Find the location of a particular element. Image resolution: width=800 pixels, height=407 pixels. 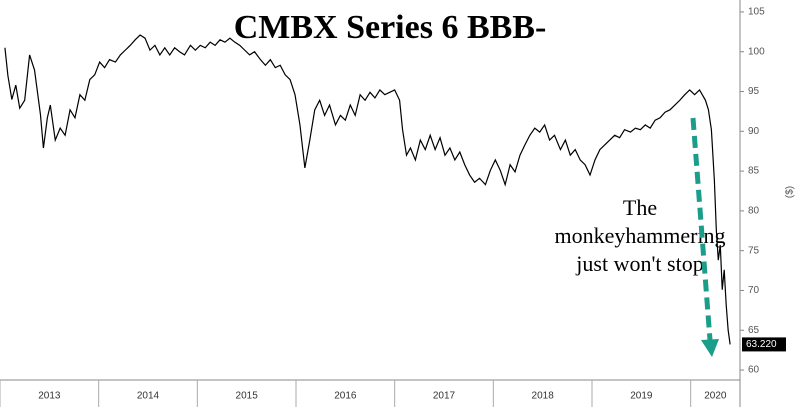

y-tick-label: 70 is located at coordinates (754, 290).